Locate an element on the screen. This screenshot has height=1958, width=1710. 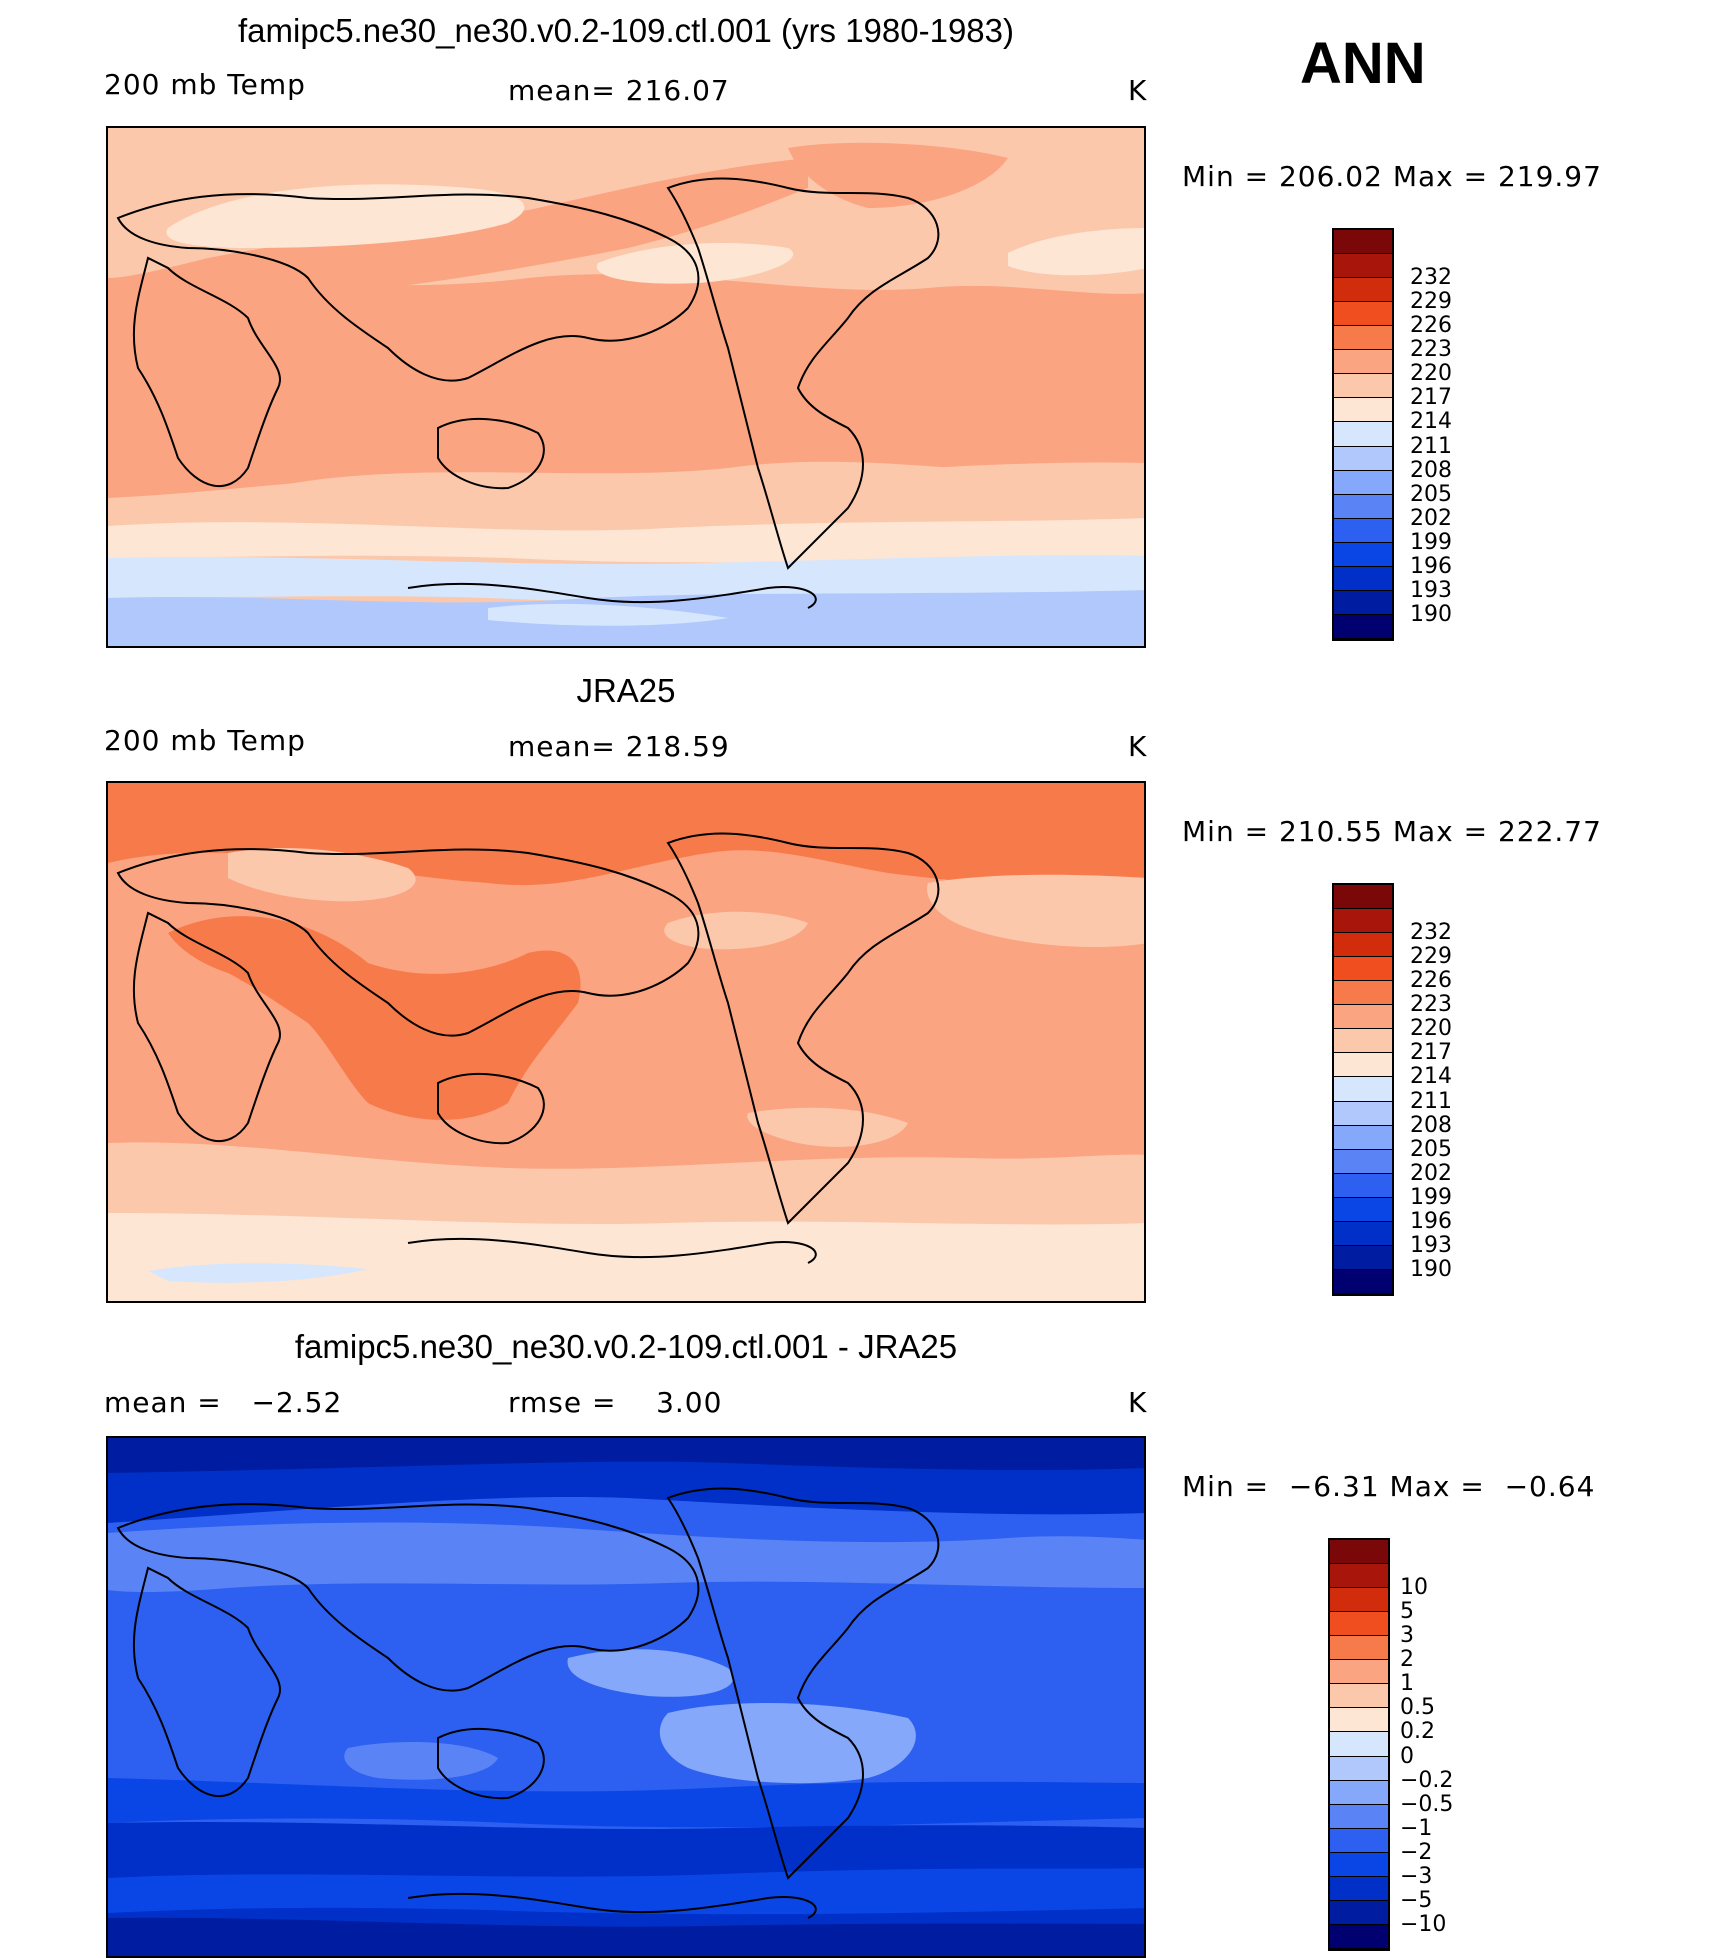
panel2-minmax: Min = 210.55 Max = 222.77 is located at coordinates (1392, 831).